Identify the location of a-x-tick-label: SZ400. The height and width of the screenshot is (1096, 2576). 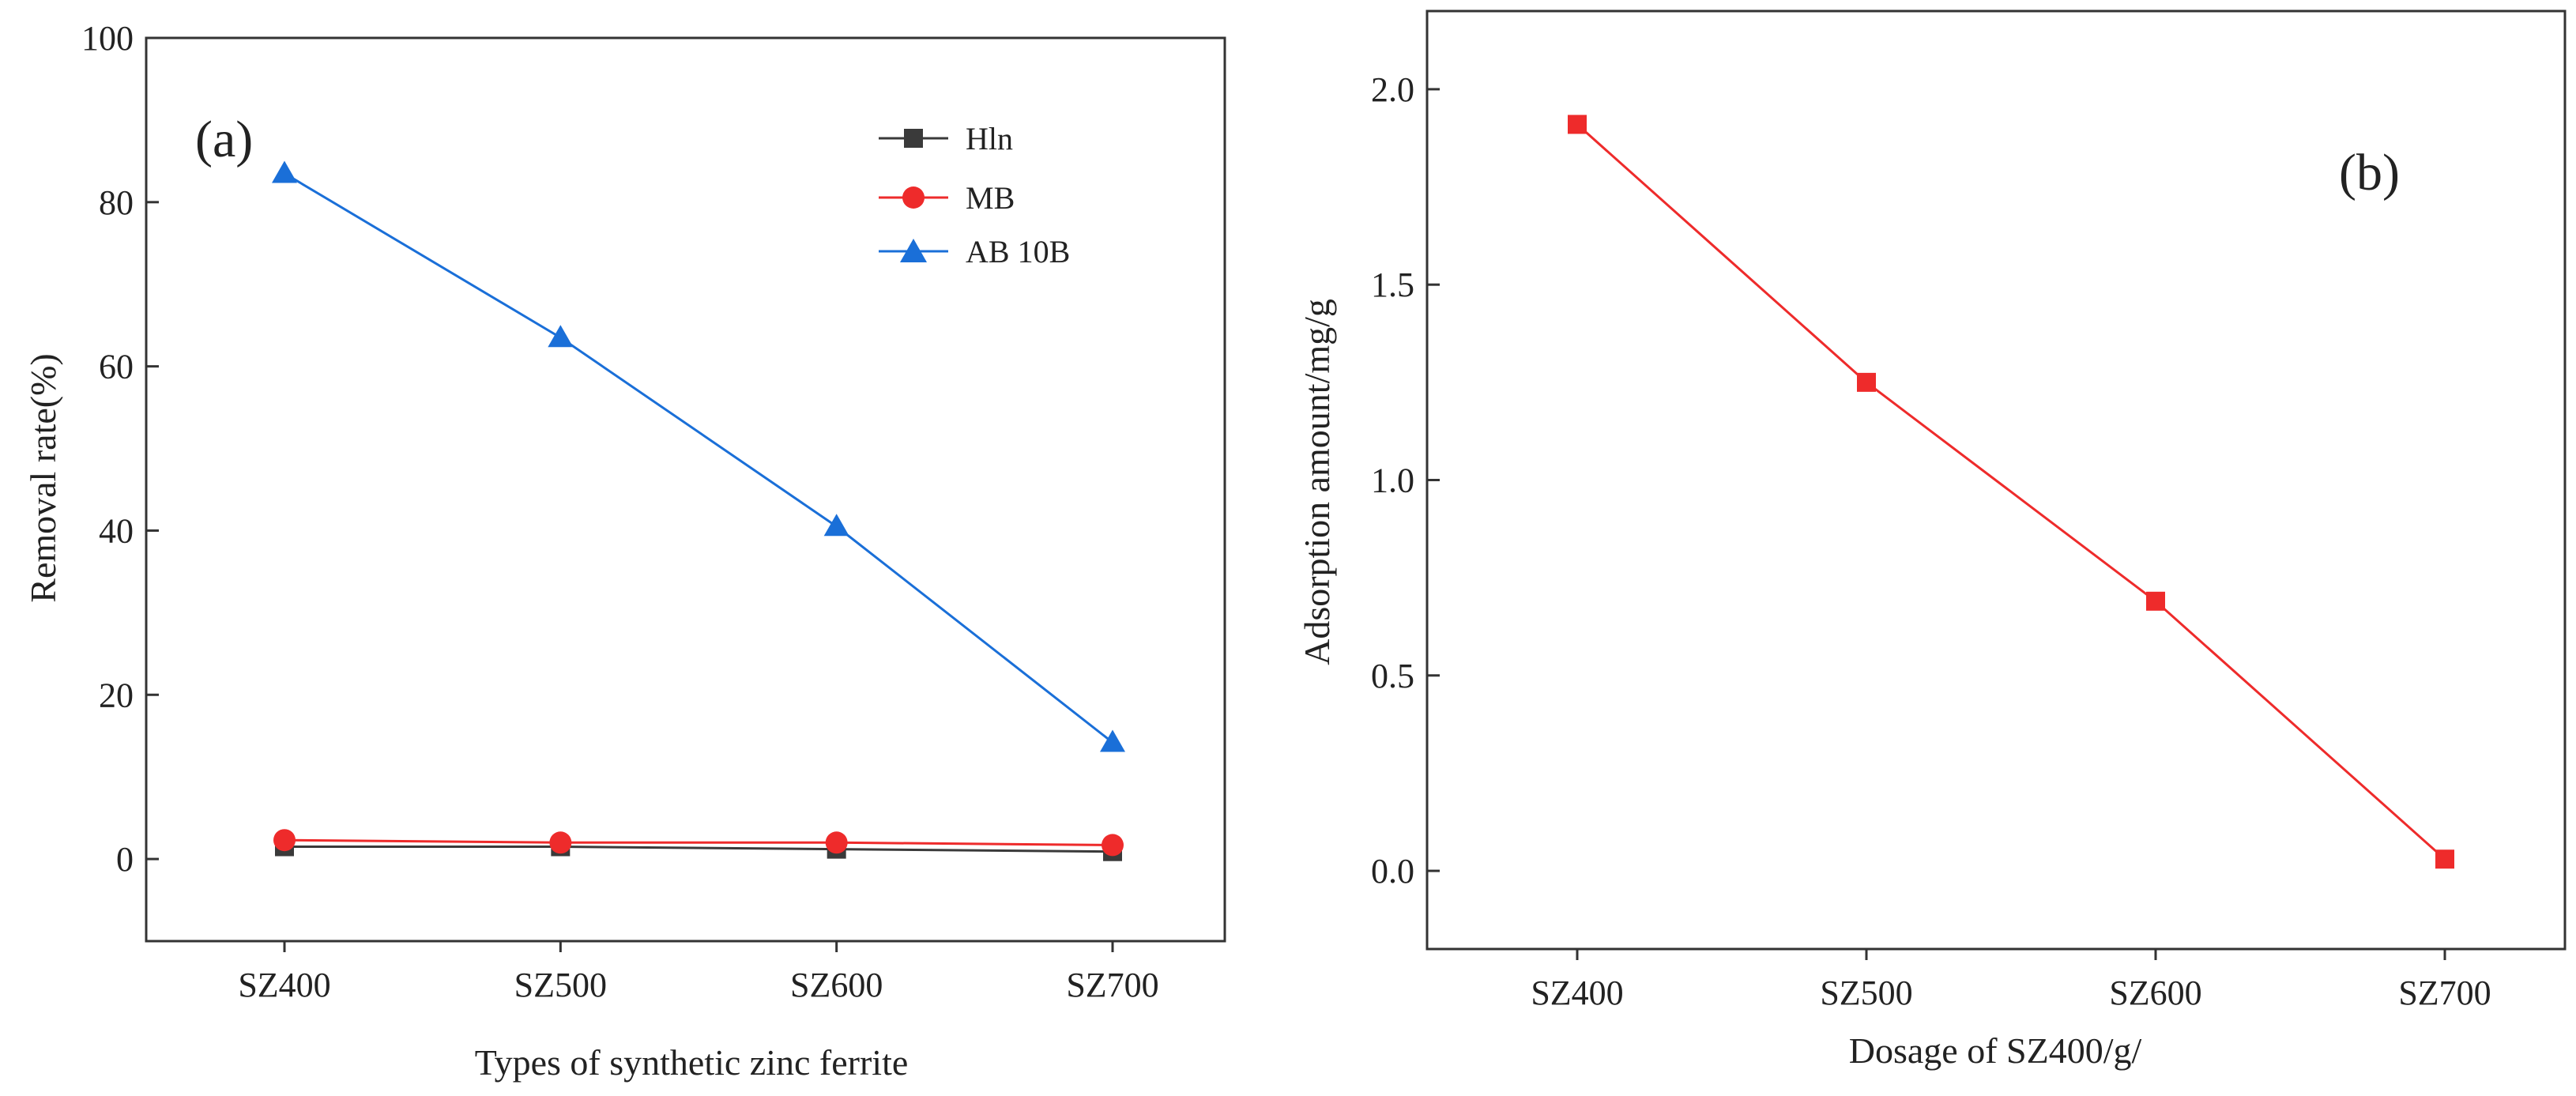
(284, 985).